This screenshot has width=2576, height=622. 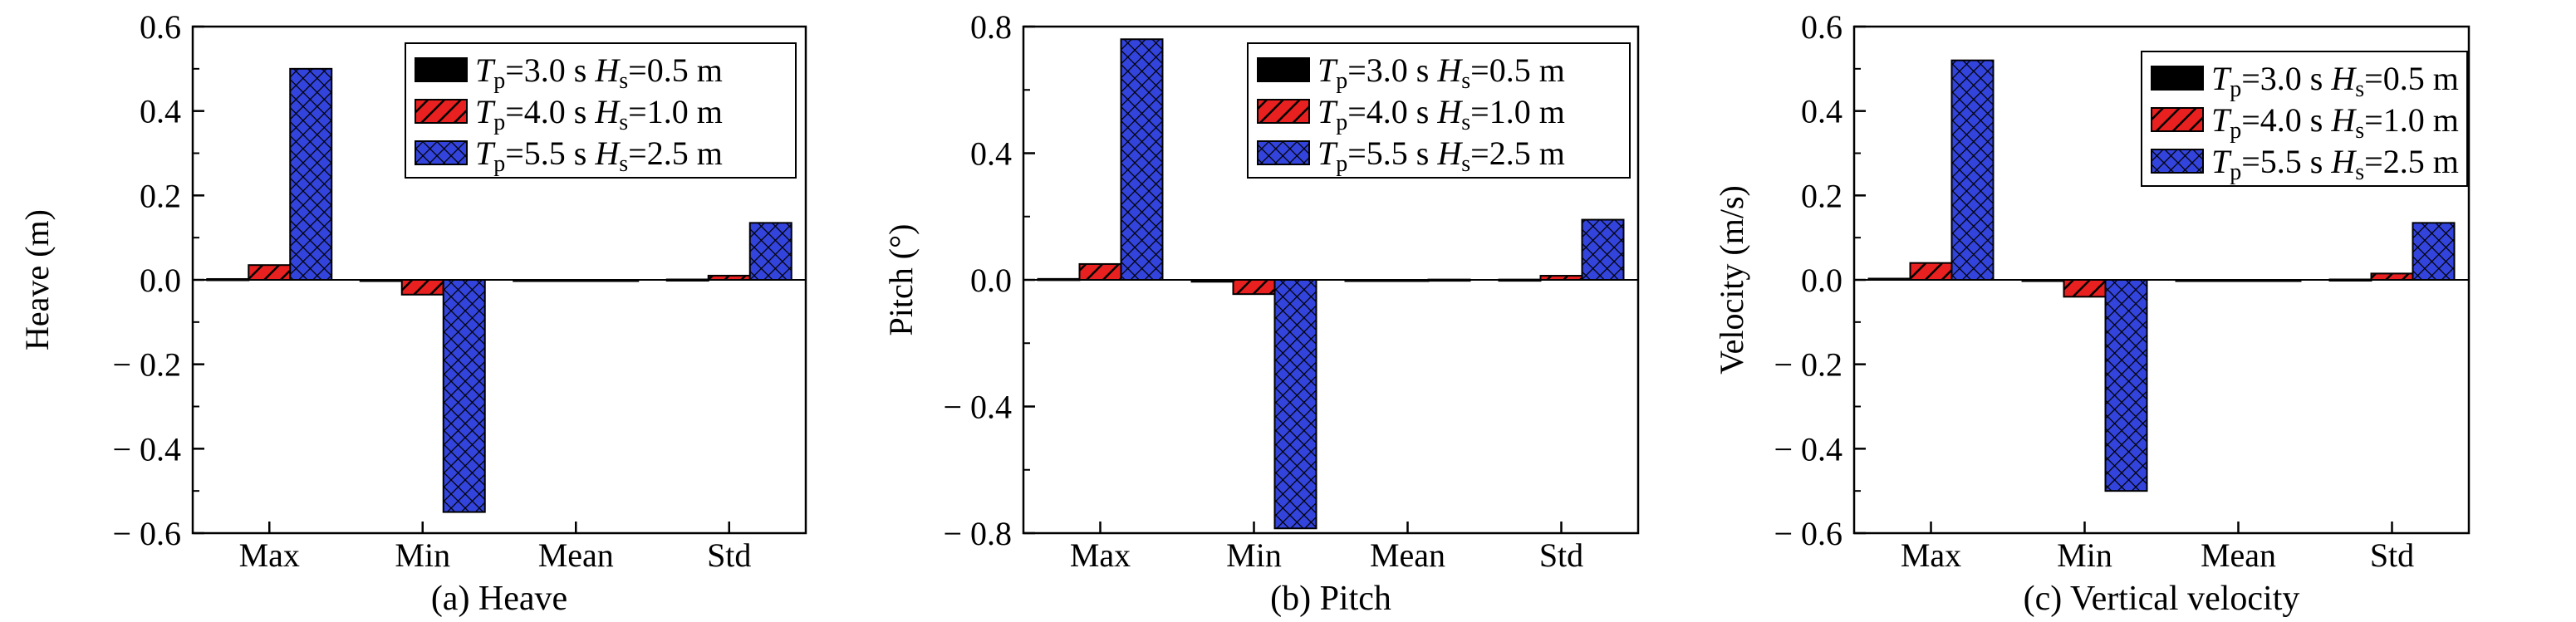 What do you see at coordinates (977, 533) in the screenshot?
I see `y-tick-label: − 0.8` at bounding box center [977, 533].